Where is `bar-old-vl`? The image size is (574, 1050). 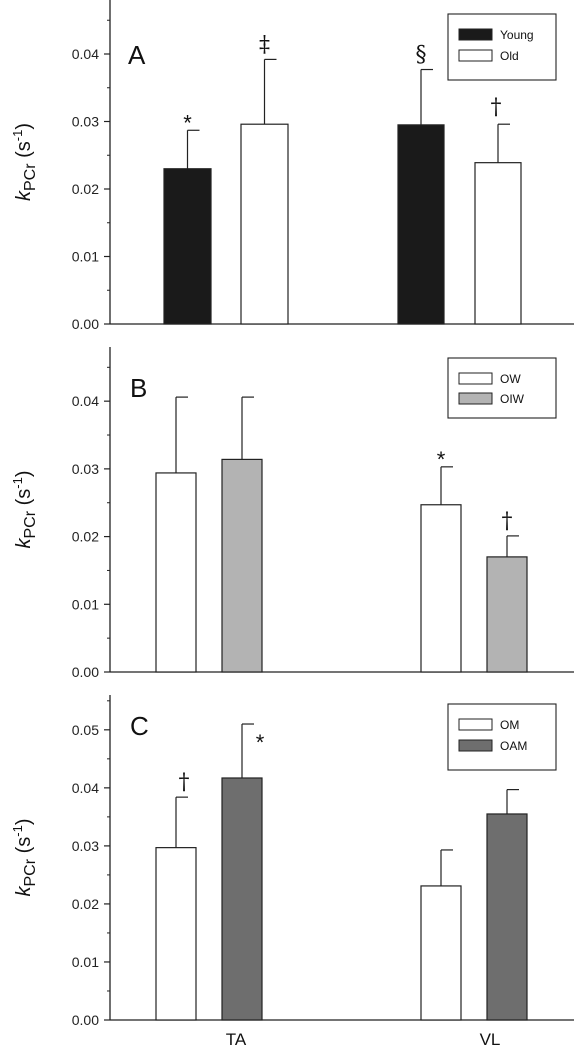 bar-old-vl is located at coordinates (498, 243).